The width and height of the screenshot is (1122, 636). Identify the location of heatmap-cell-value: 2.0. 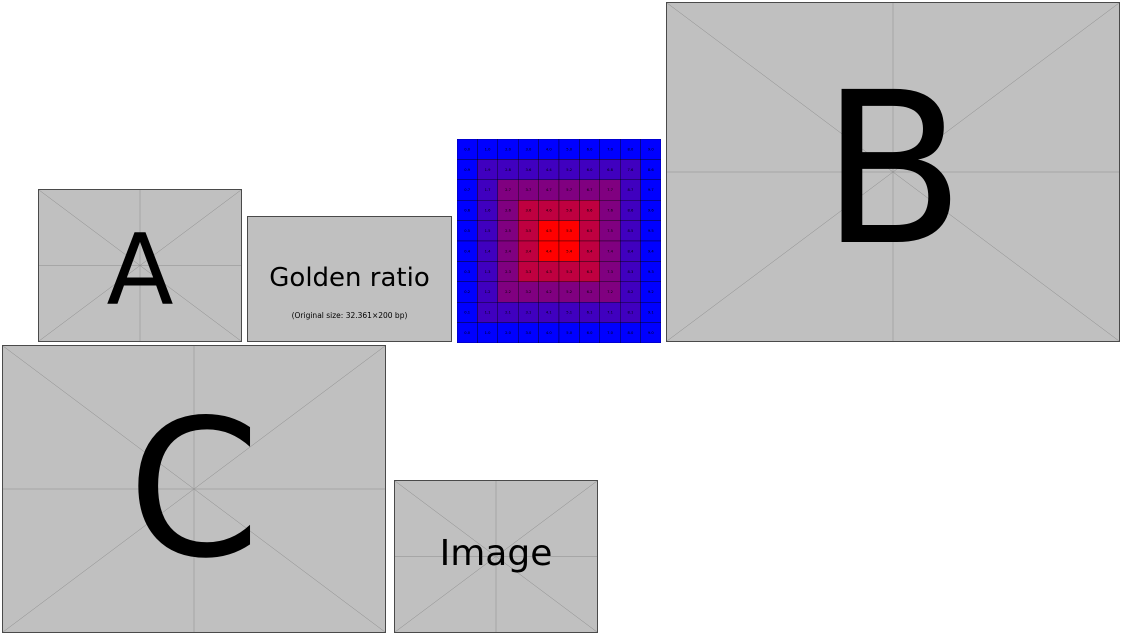
(508, 149).